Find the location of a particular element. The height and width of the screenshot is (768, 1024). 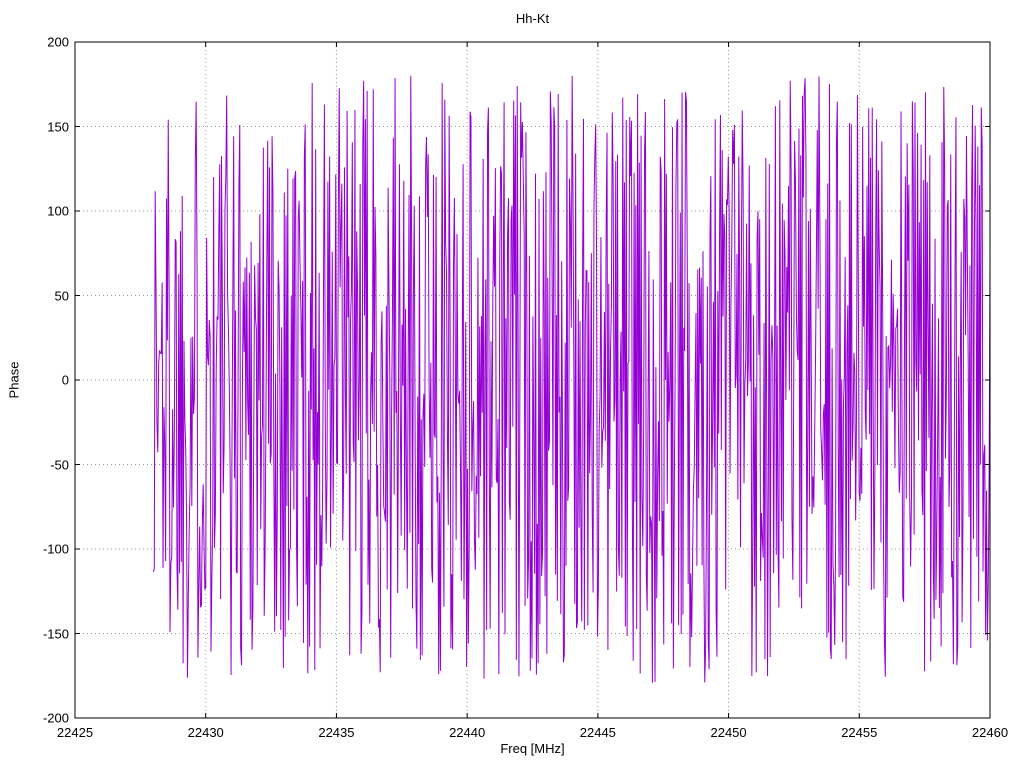

y-tick-label: 100 is located at coordinates (58, 211).